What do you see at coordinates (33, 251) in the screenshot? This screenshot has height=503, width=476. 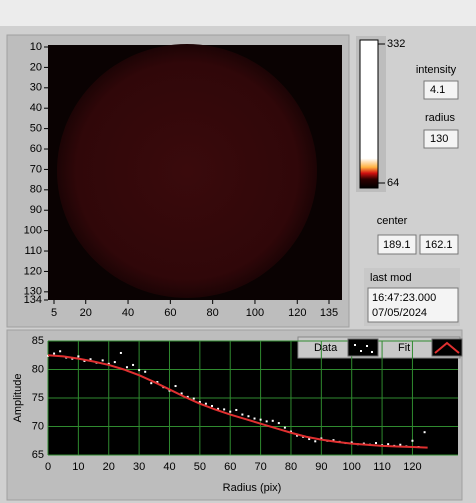 I see `y-tick-label: 110` at bounding box center [33, 251].